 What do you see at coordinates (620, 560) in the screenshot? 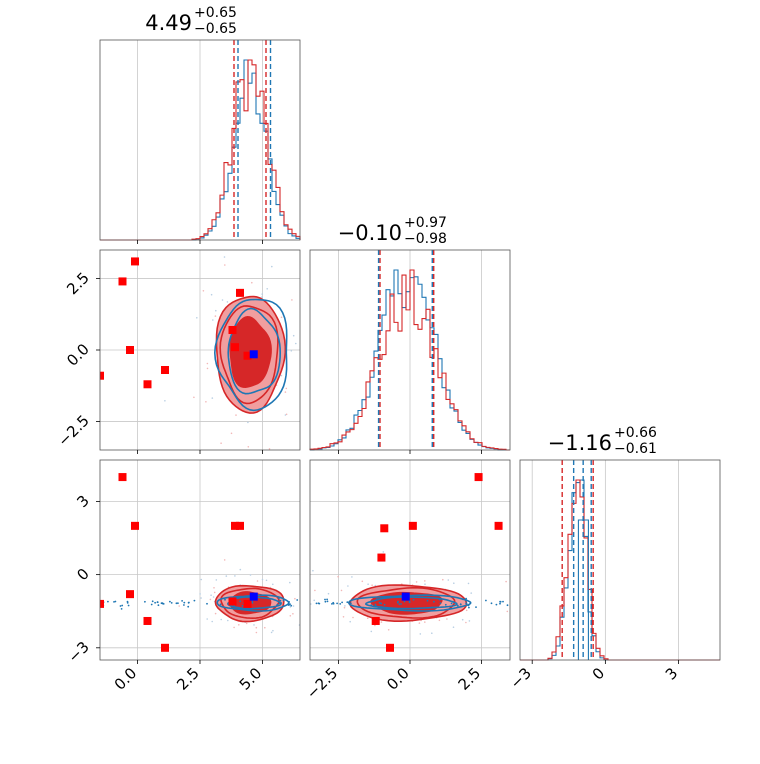
I see `diag-panel-2-border` at bounding box center [620, 560].